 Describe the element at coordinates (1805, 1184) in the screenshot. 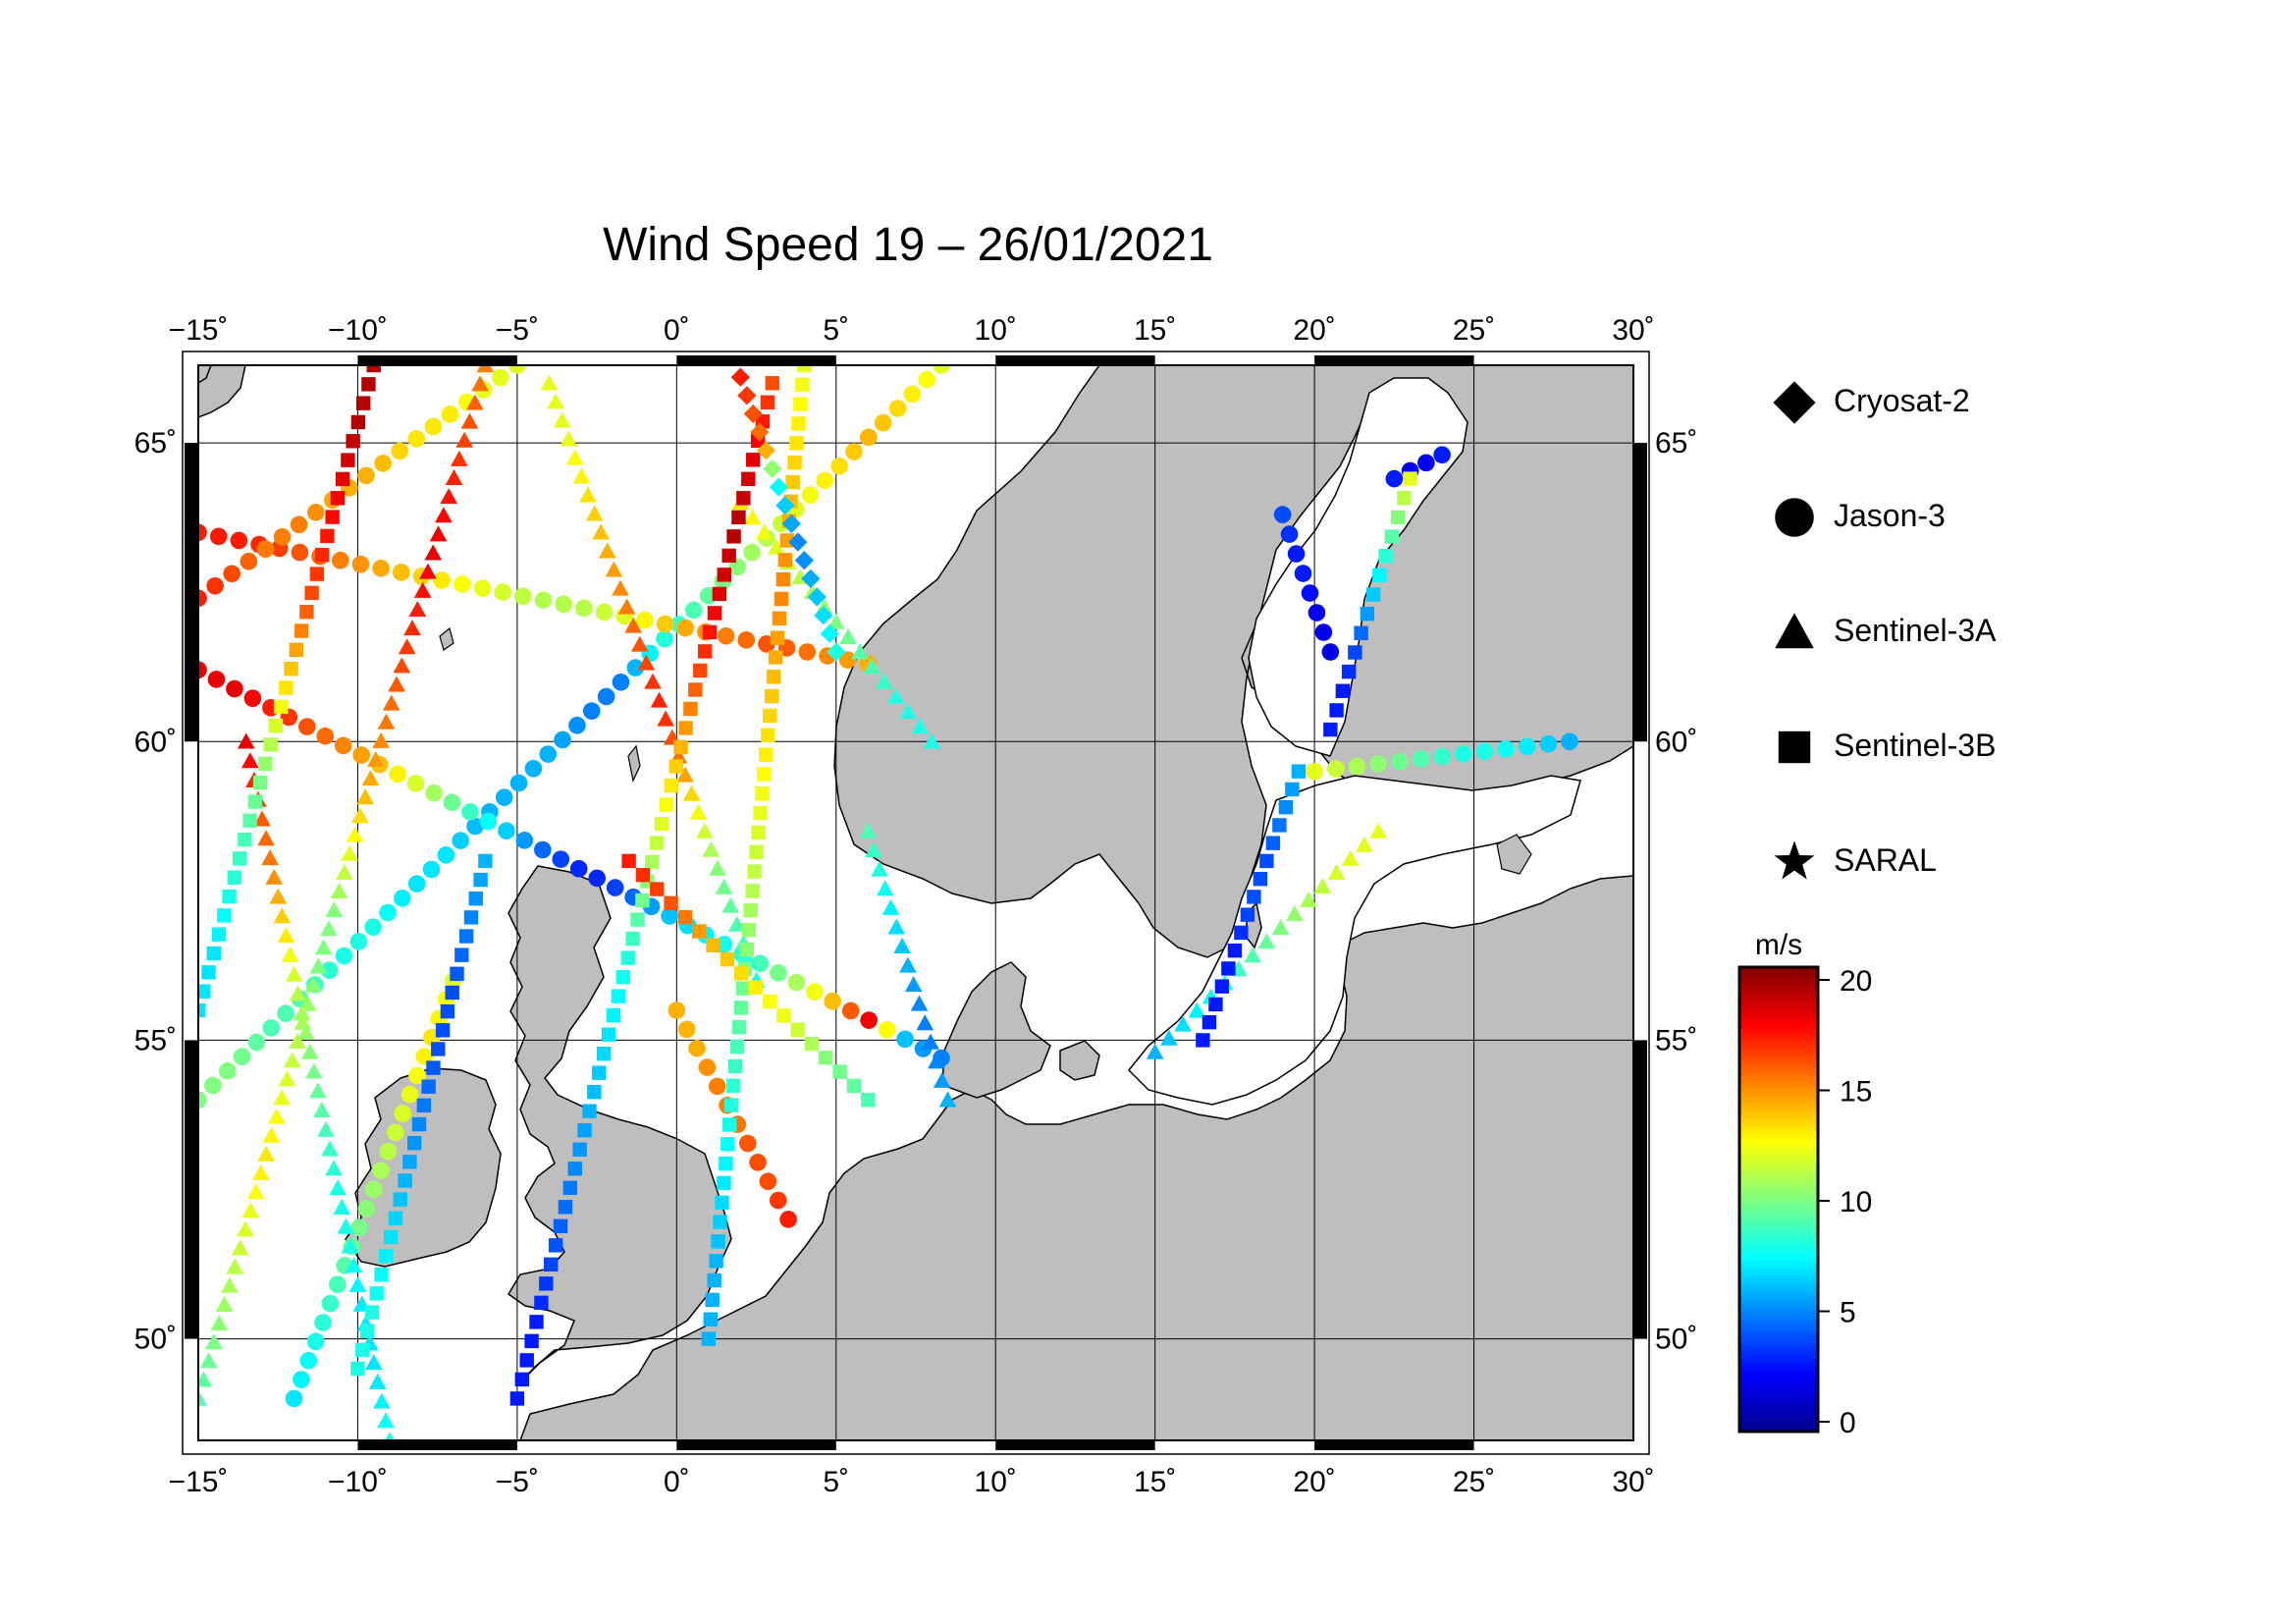

I see `colorbar: m/s 0 5 10 15 20` at that location.